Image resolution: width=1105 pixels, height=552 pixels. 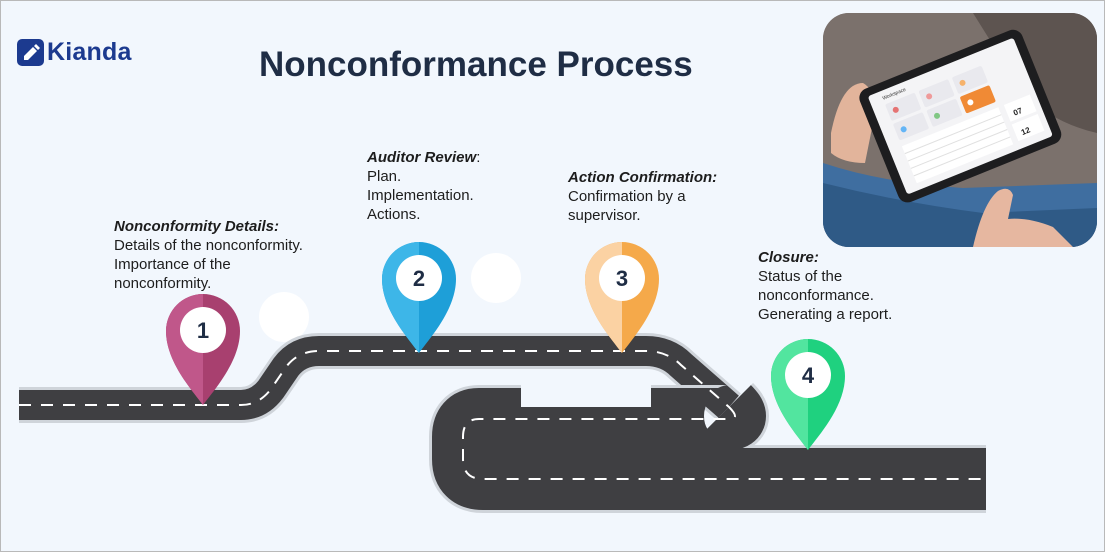 What do you see at coordinates (825, 314) in the screenshot?
I see `step-4-line: Generating a report.` at bounding box center [825, 314].